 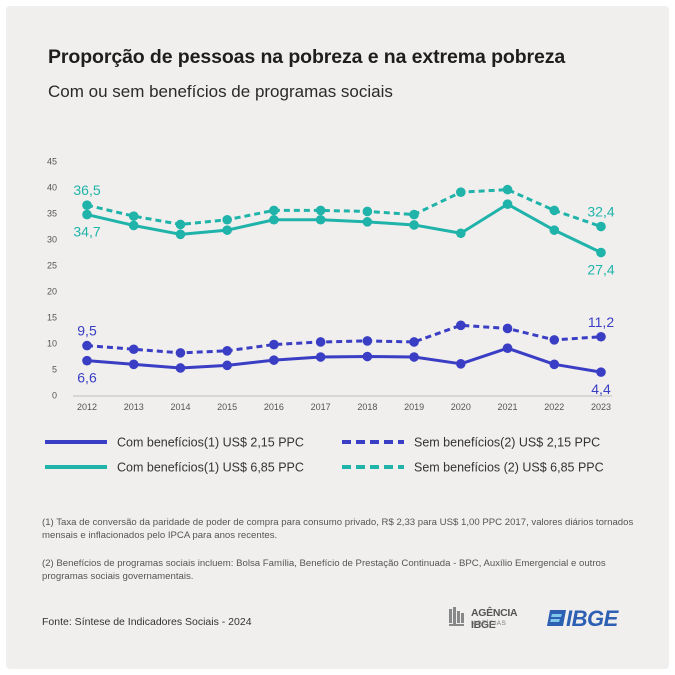 What do you see at coordinates (52, 214) in the screenshot?
I see `y-tick-label: 35` at bounding box center [52, 214].